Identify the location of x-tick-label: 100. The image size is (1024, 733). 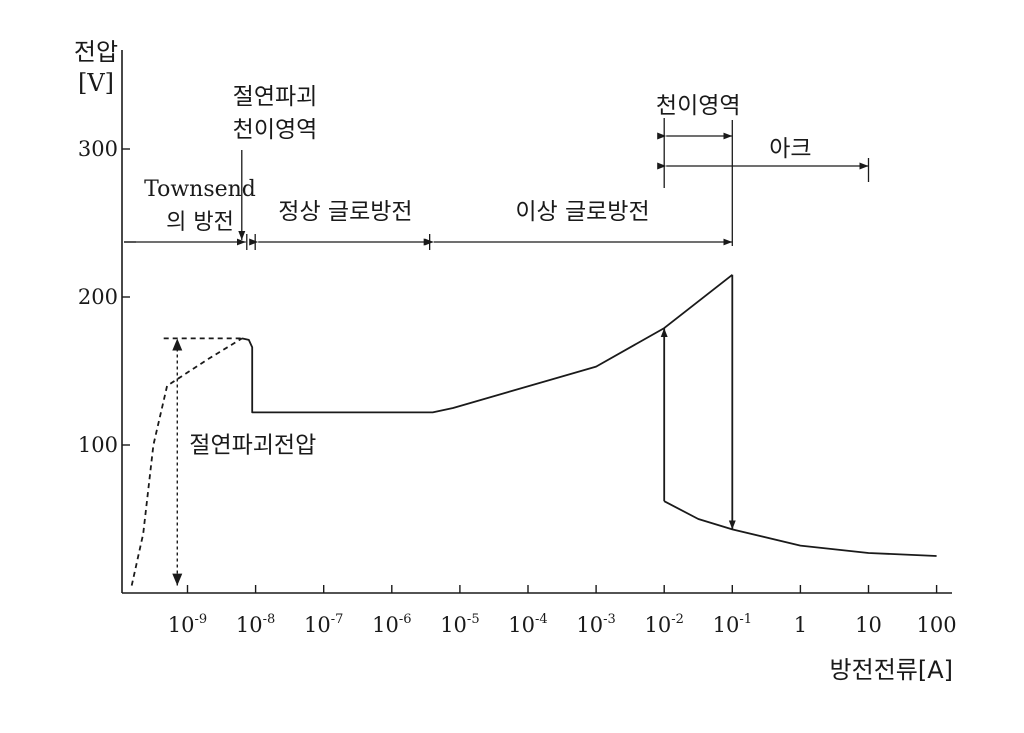
(937, 625).